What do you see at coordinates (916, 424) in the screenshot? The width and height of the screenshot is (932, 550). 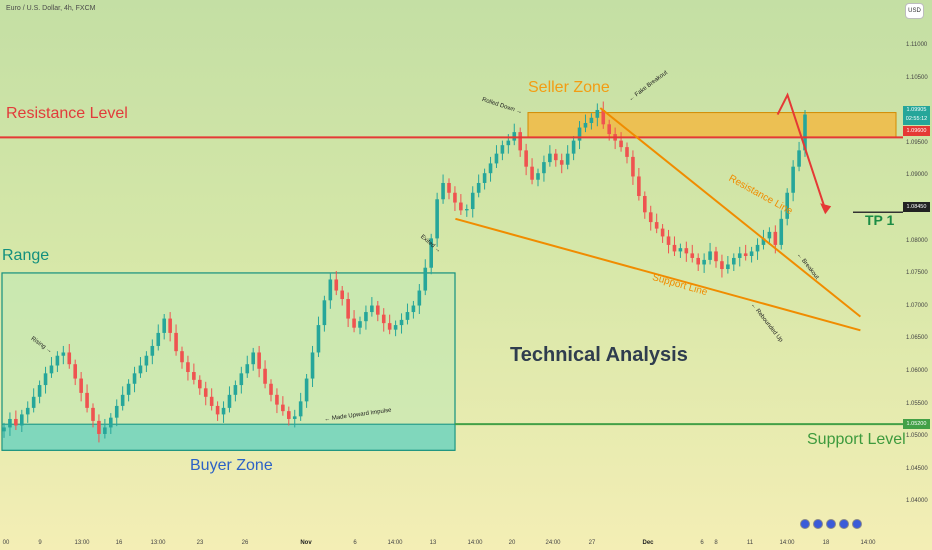 I see `support-price-tag: 1.05200` at bounding box center [916, 424].